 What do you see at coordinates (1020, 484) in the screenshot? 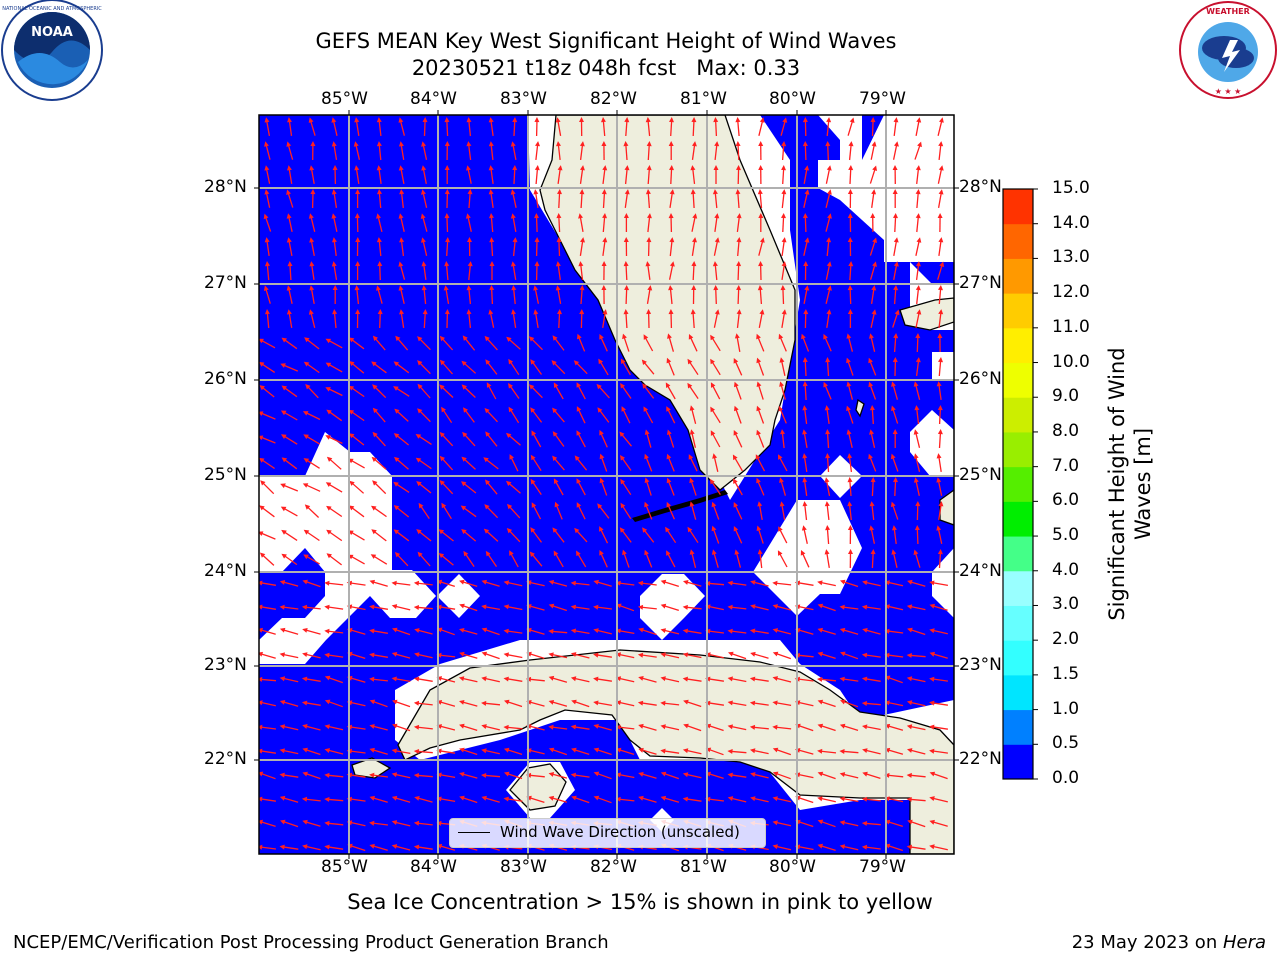
I see `colorbar` at bounding box center [1020, 484].